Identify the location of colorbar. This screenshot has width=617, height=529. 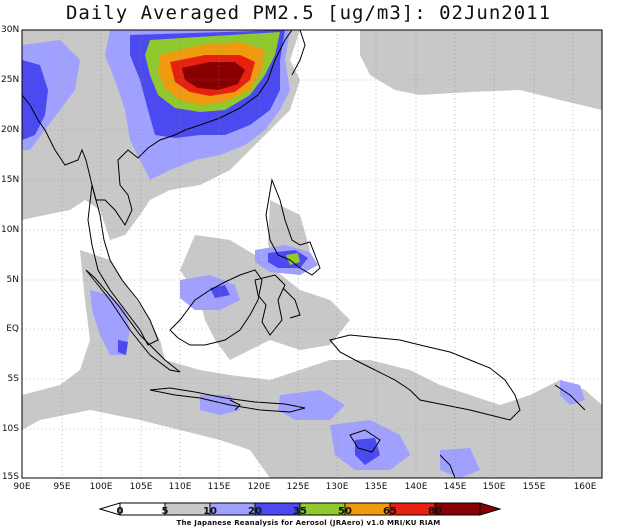
(300, 509).